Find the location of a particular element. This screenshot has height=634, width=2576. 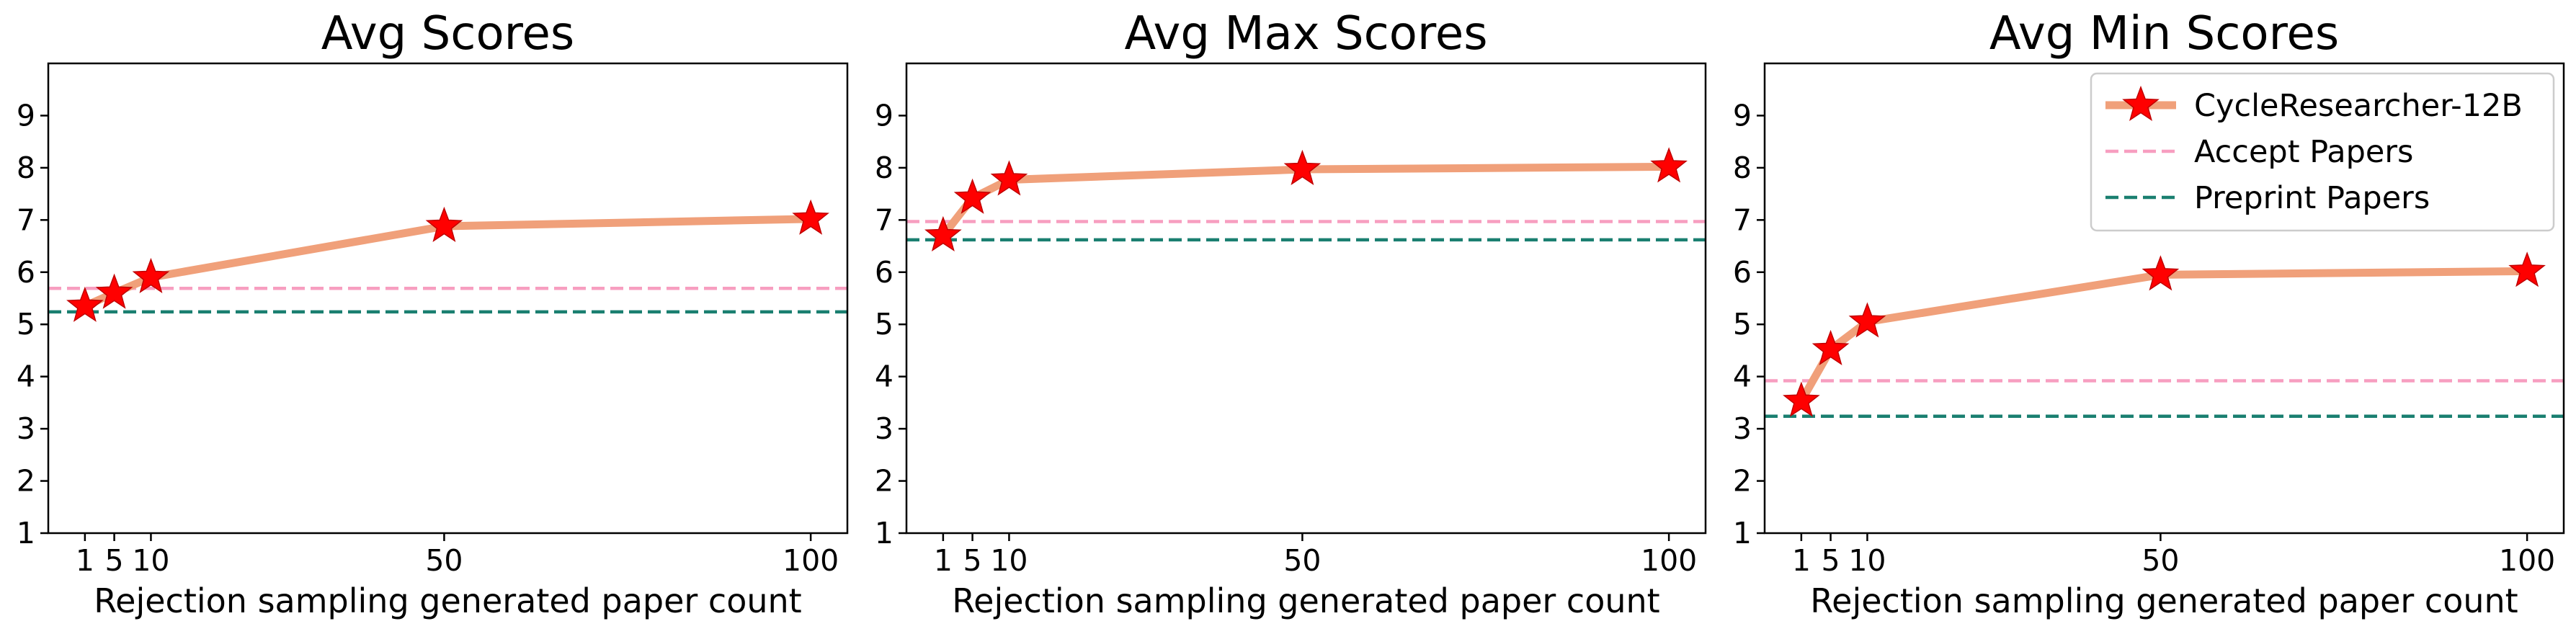

legend-label: Accept Papers is located at coordinates (2303, 152).